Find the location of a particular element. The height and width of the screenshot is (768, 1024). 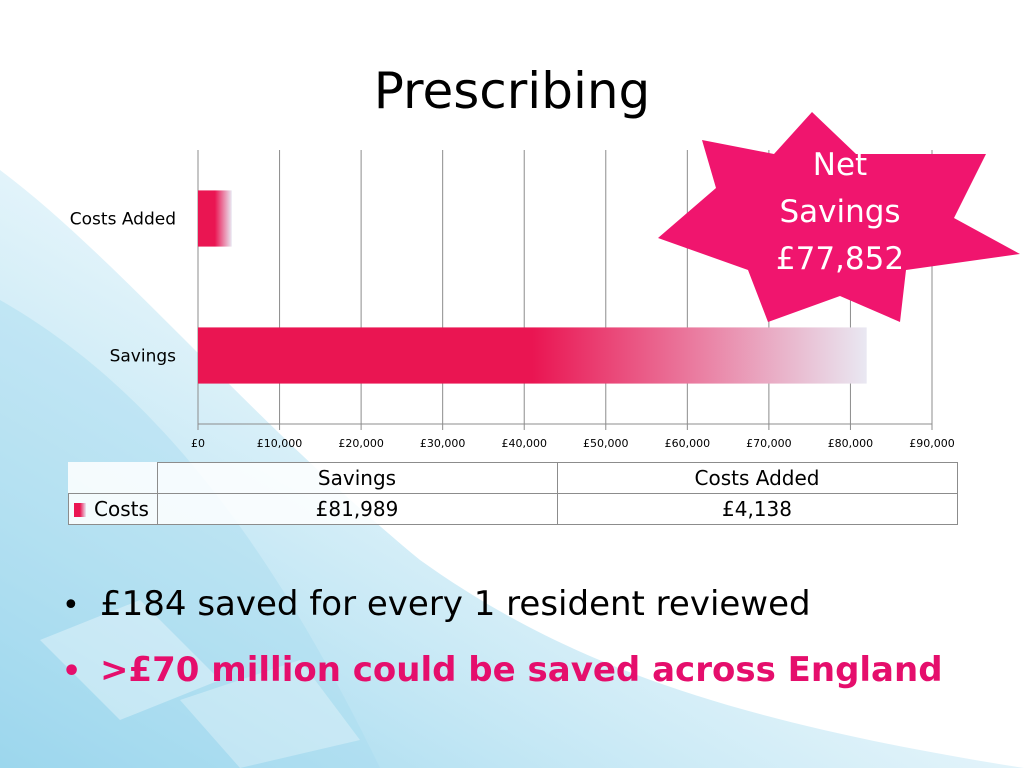

x-tick-label: £20,000 is located at coordinates (361, 443).